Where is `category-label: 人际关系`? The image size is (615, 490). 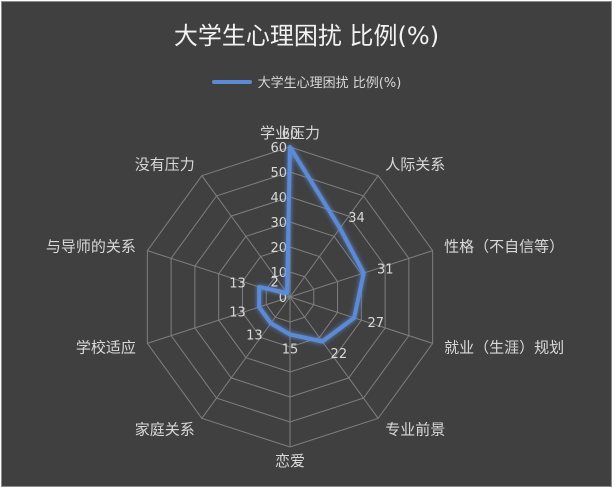 category-label: 人际关系 is located at coordinates (415, 164).